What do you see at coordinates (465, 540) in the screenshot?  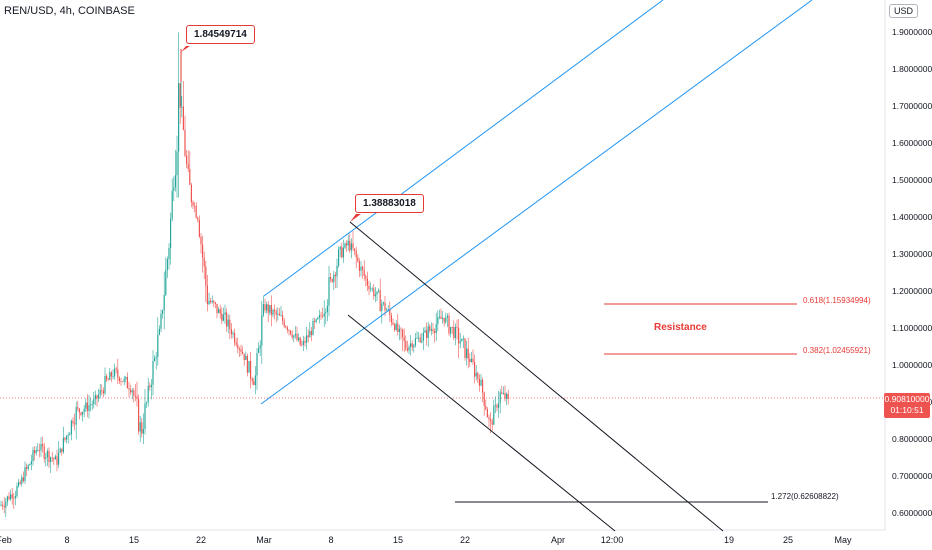 I see `time-tick-label: 22` at bounding box center [465, 540].